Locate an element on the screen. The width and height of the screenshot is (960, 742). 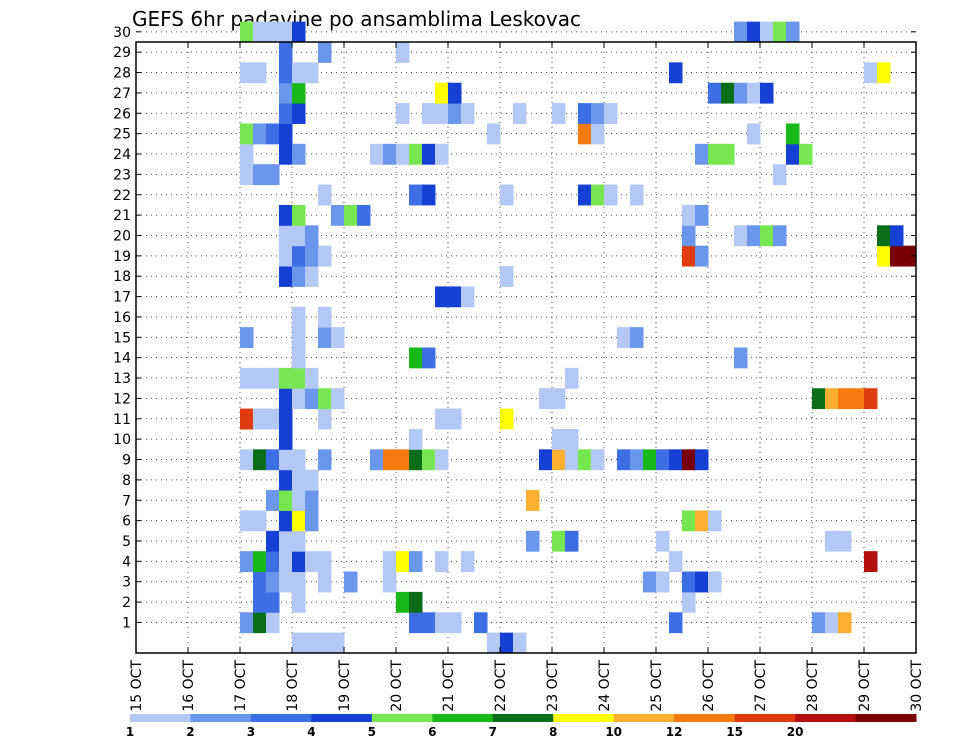
y-tick-label: 9 is located at coordinates (126, 461).